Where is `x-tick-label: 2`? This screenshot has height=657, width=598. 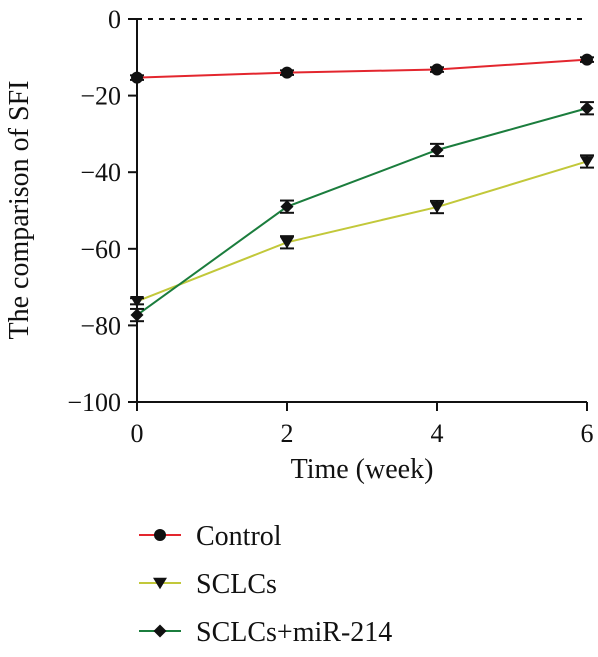 x-tick-label: 2 is located at coordinates (287, 433).